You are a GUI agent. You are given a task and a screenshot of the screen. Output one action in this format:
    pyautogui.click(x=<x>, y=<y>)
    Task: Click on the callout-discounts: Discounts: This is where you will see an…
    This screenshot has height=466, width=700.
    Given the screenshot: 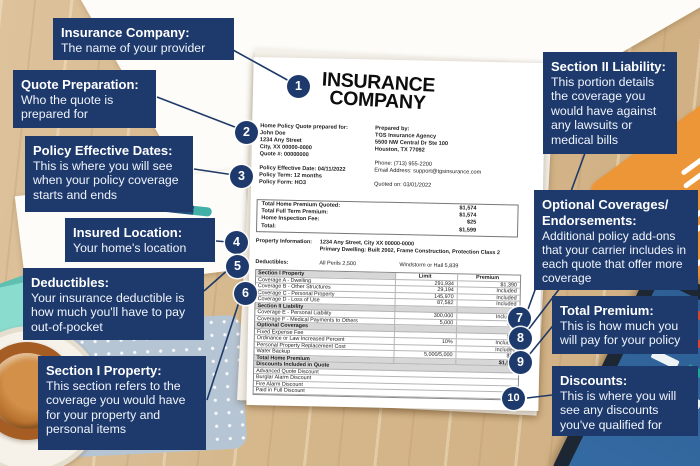 What is the action you would take?
    pyautogui.click(x=625, y=401)
    